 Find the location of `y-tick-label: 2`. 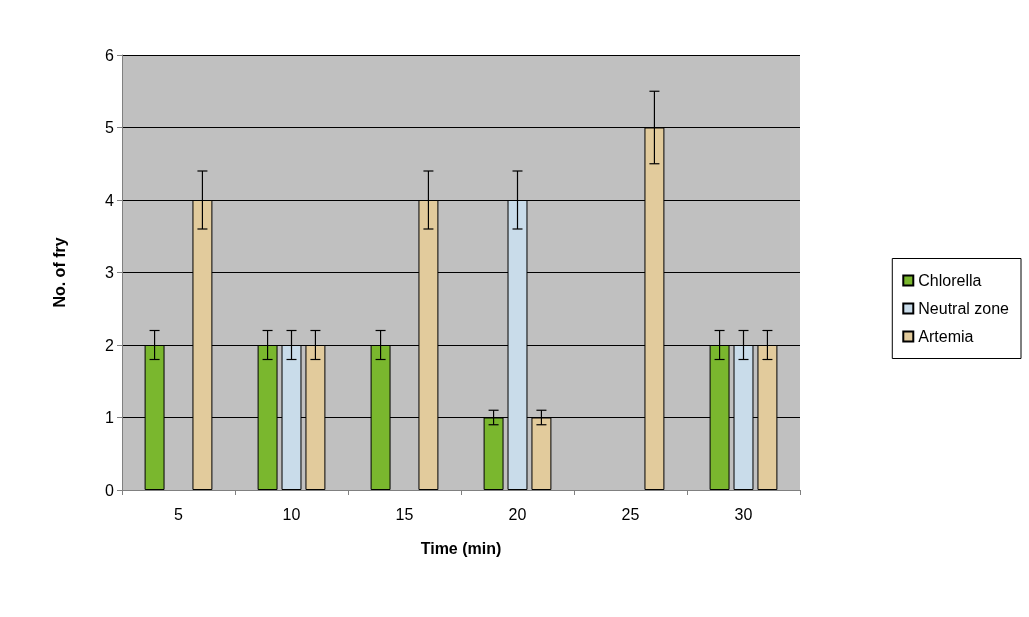

y-tick-label: 2 is located at coordinates (110, 345).